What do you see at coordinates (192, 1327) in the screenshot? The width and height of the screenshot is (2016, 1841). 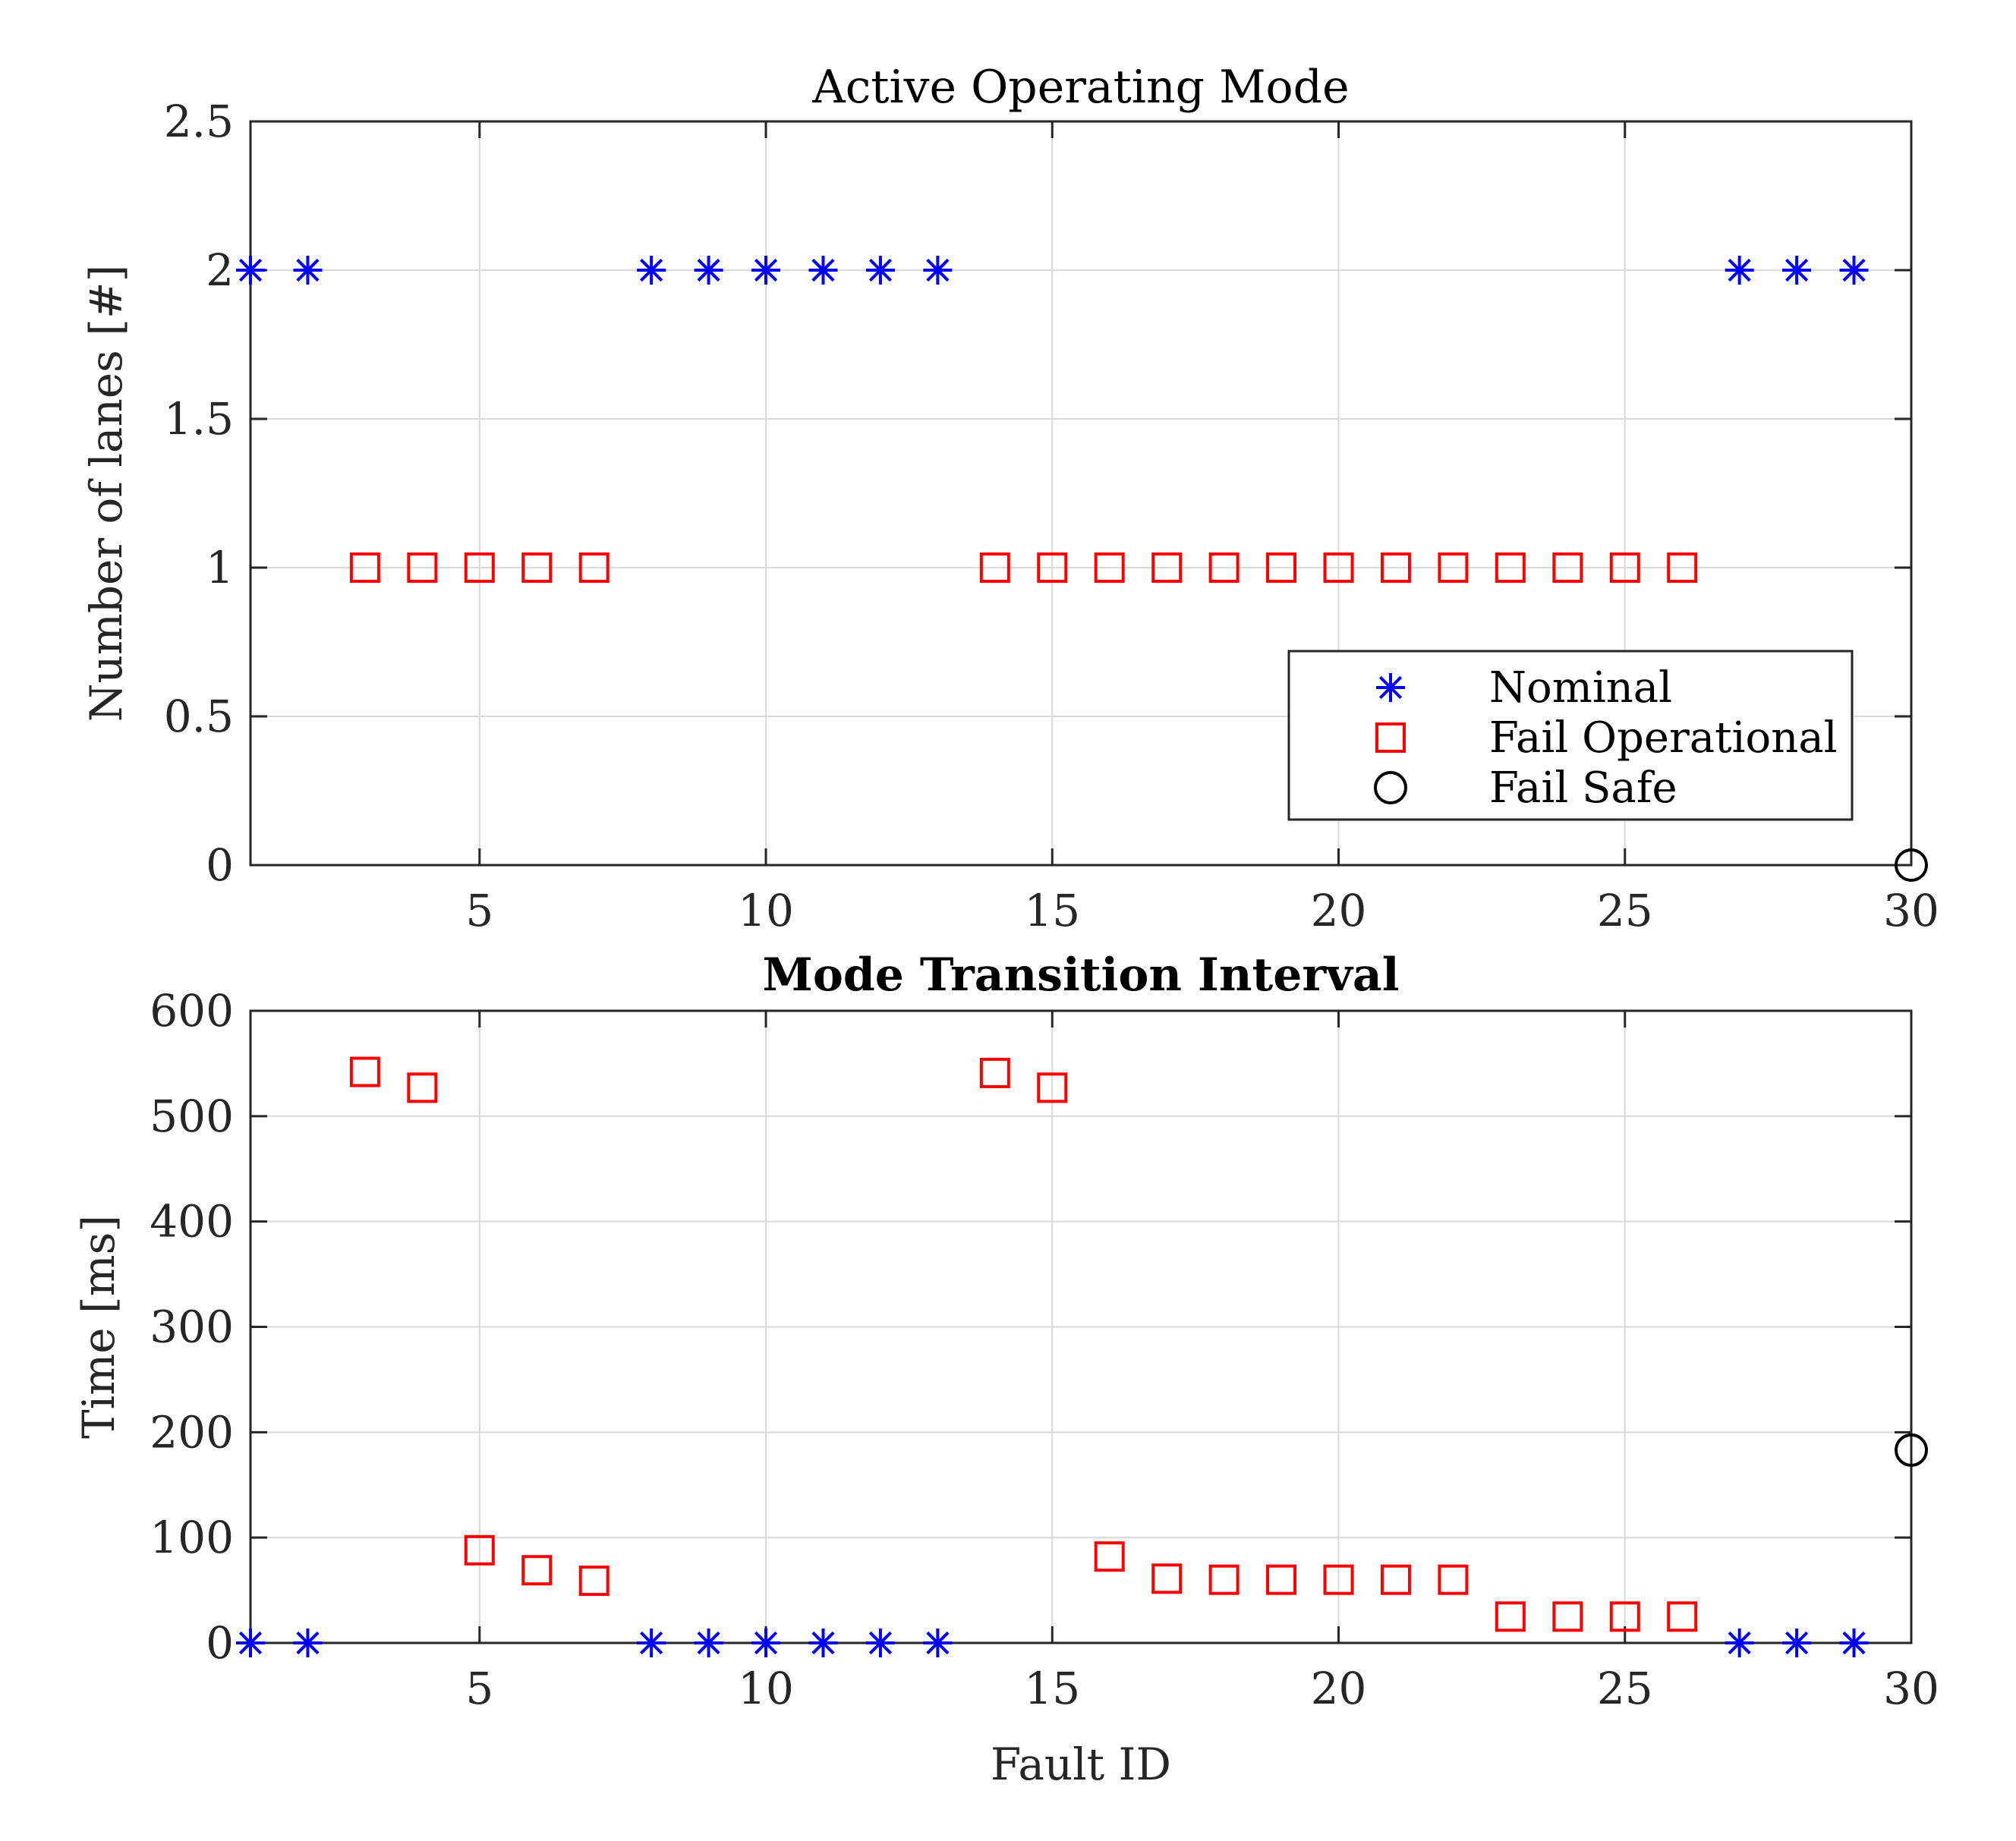 I see `y-tick-label: 300` at bounding box center [192, 1327].